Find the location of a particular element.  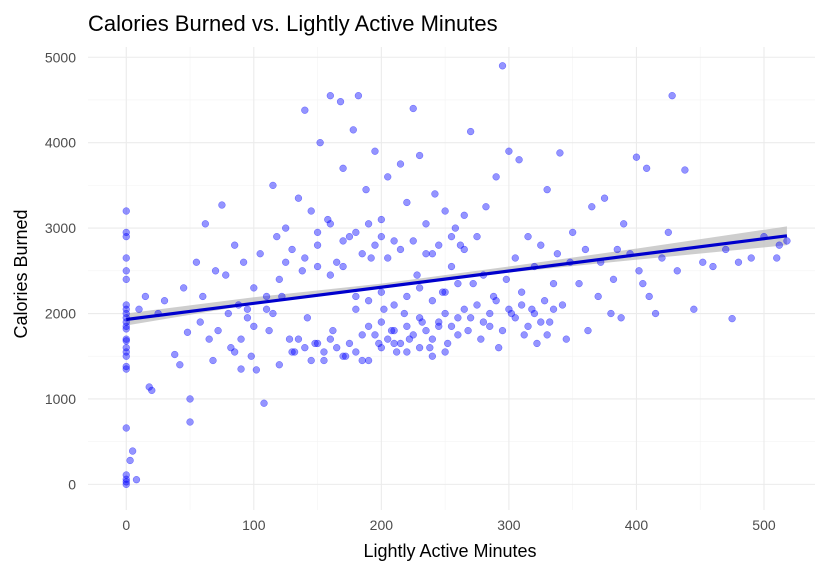

x-tick-label: 500 is located at coordinates (764, 525).